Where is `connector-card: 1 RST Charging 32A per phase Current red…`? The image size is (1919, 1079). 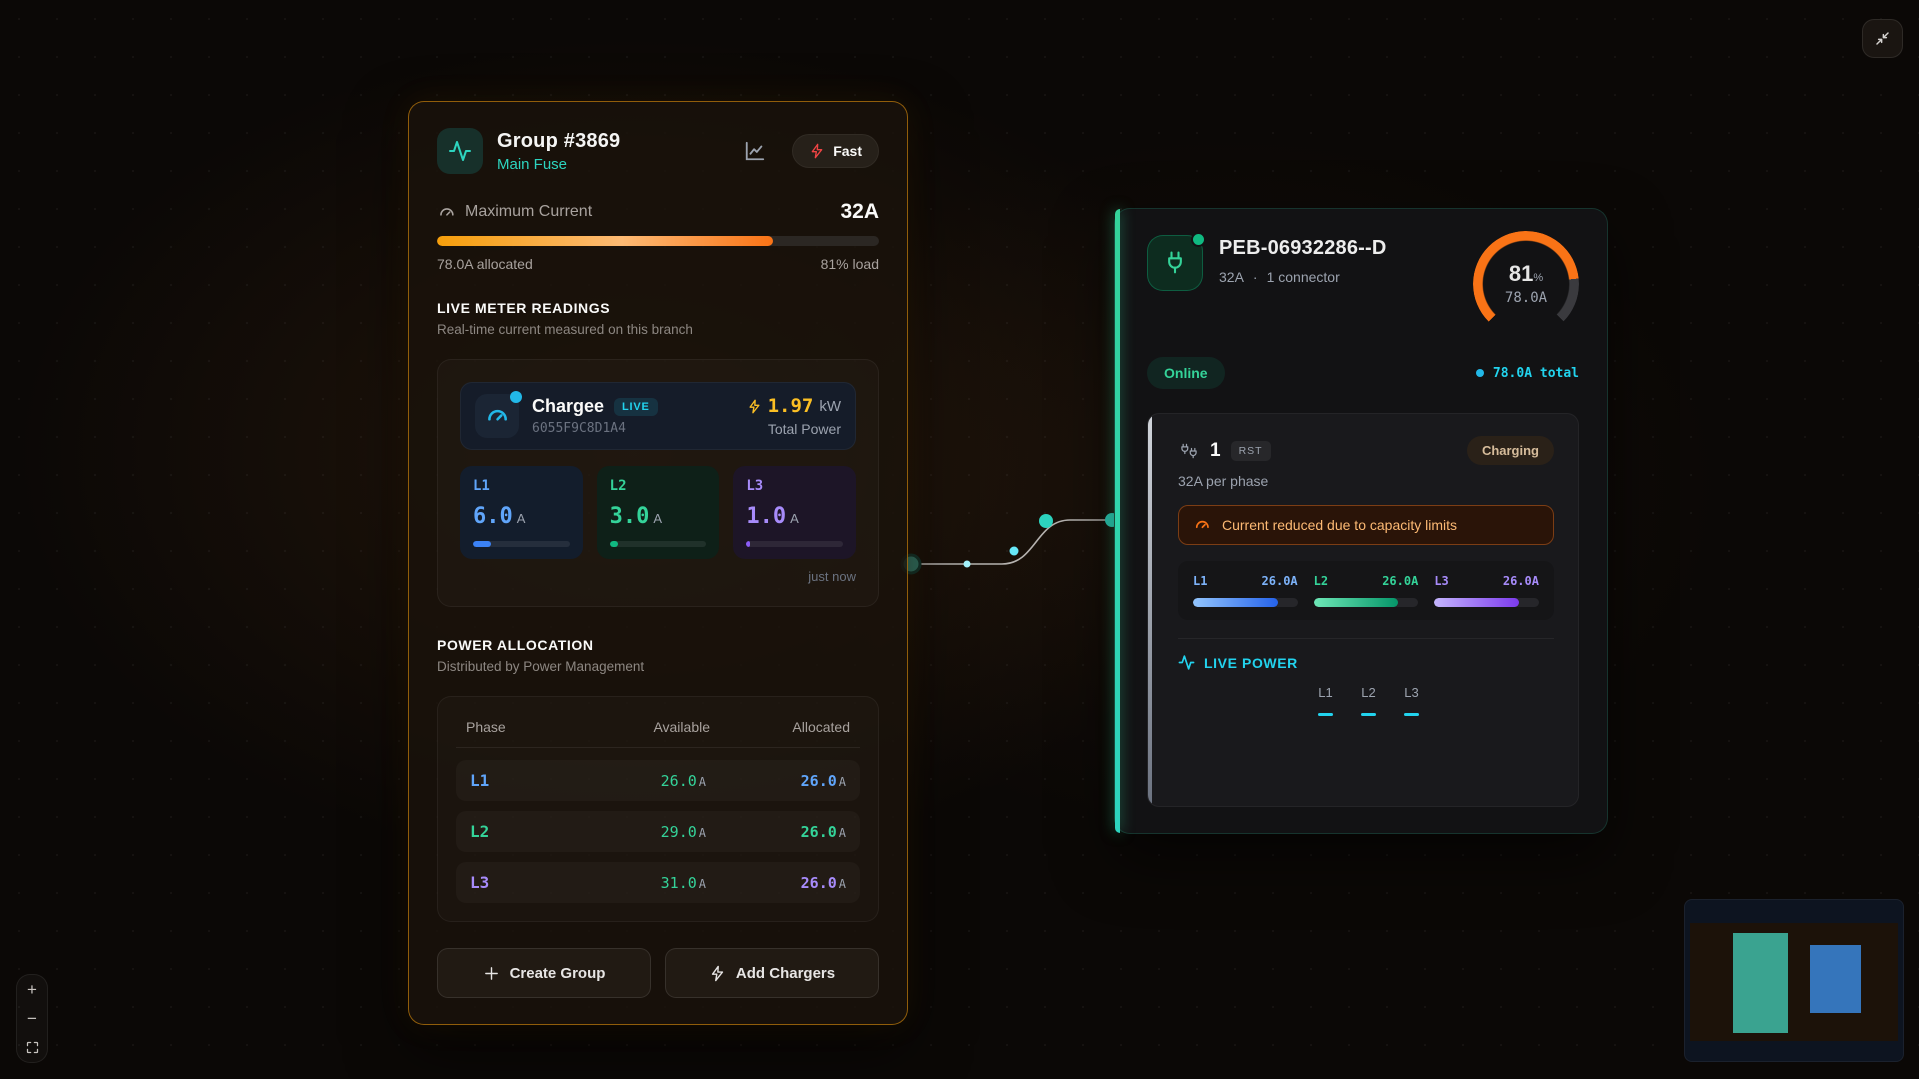 connector-card: 1 RST Charging 32A per phase Current red… is located at coordinates (1363, 610).